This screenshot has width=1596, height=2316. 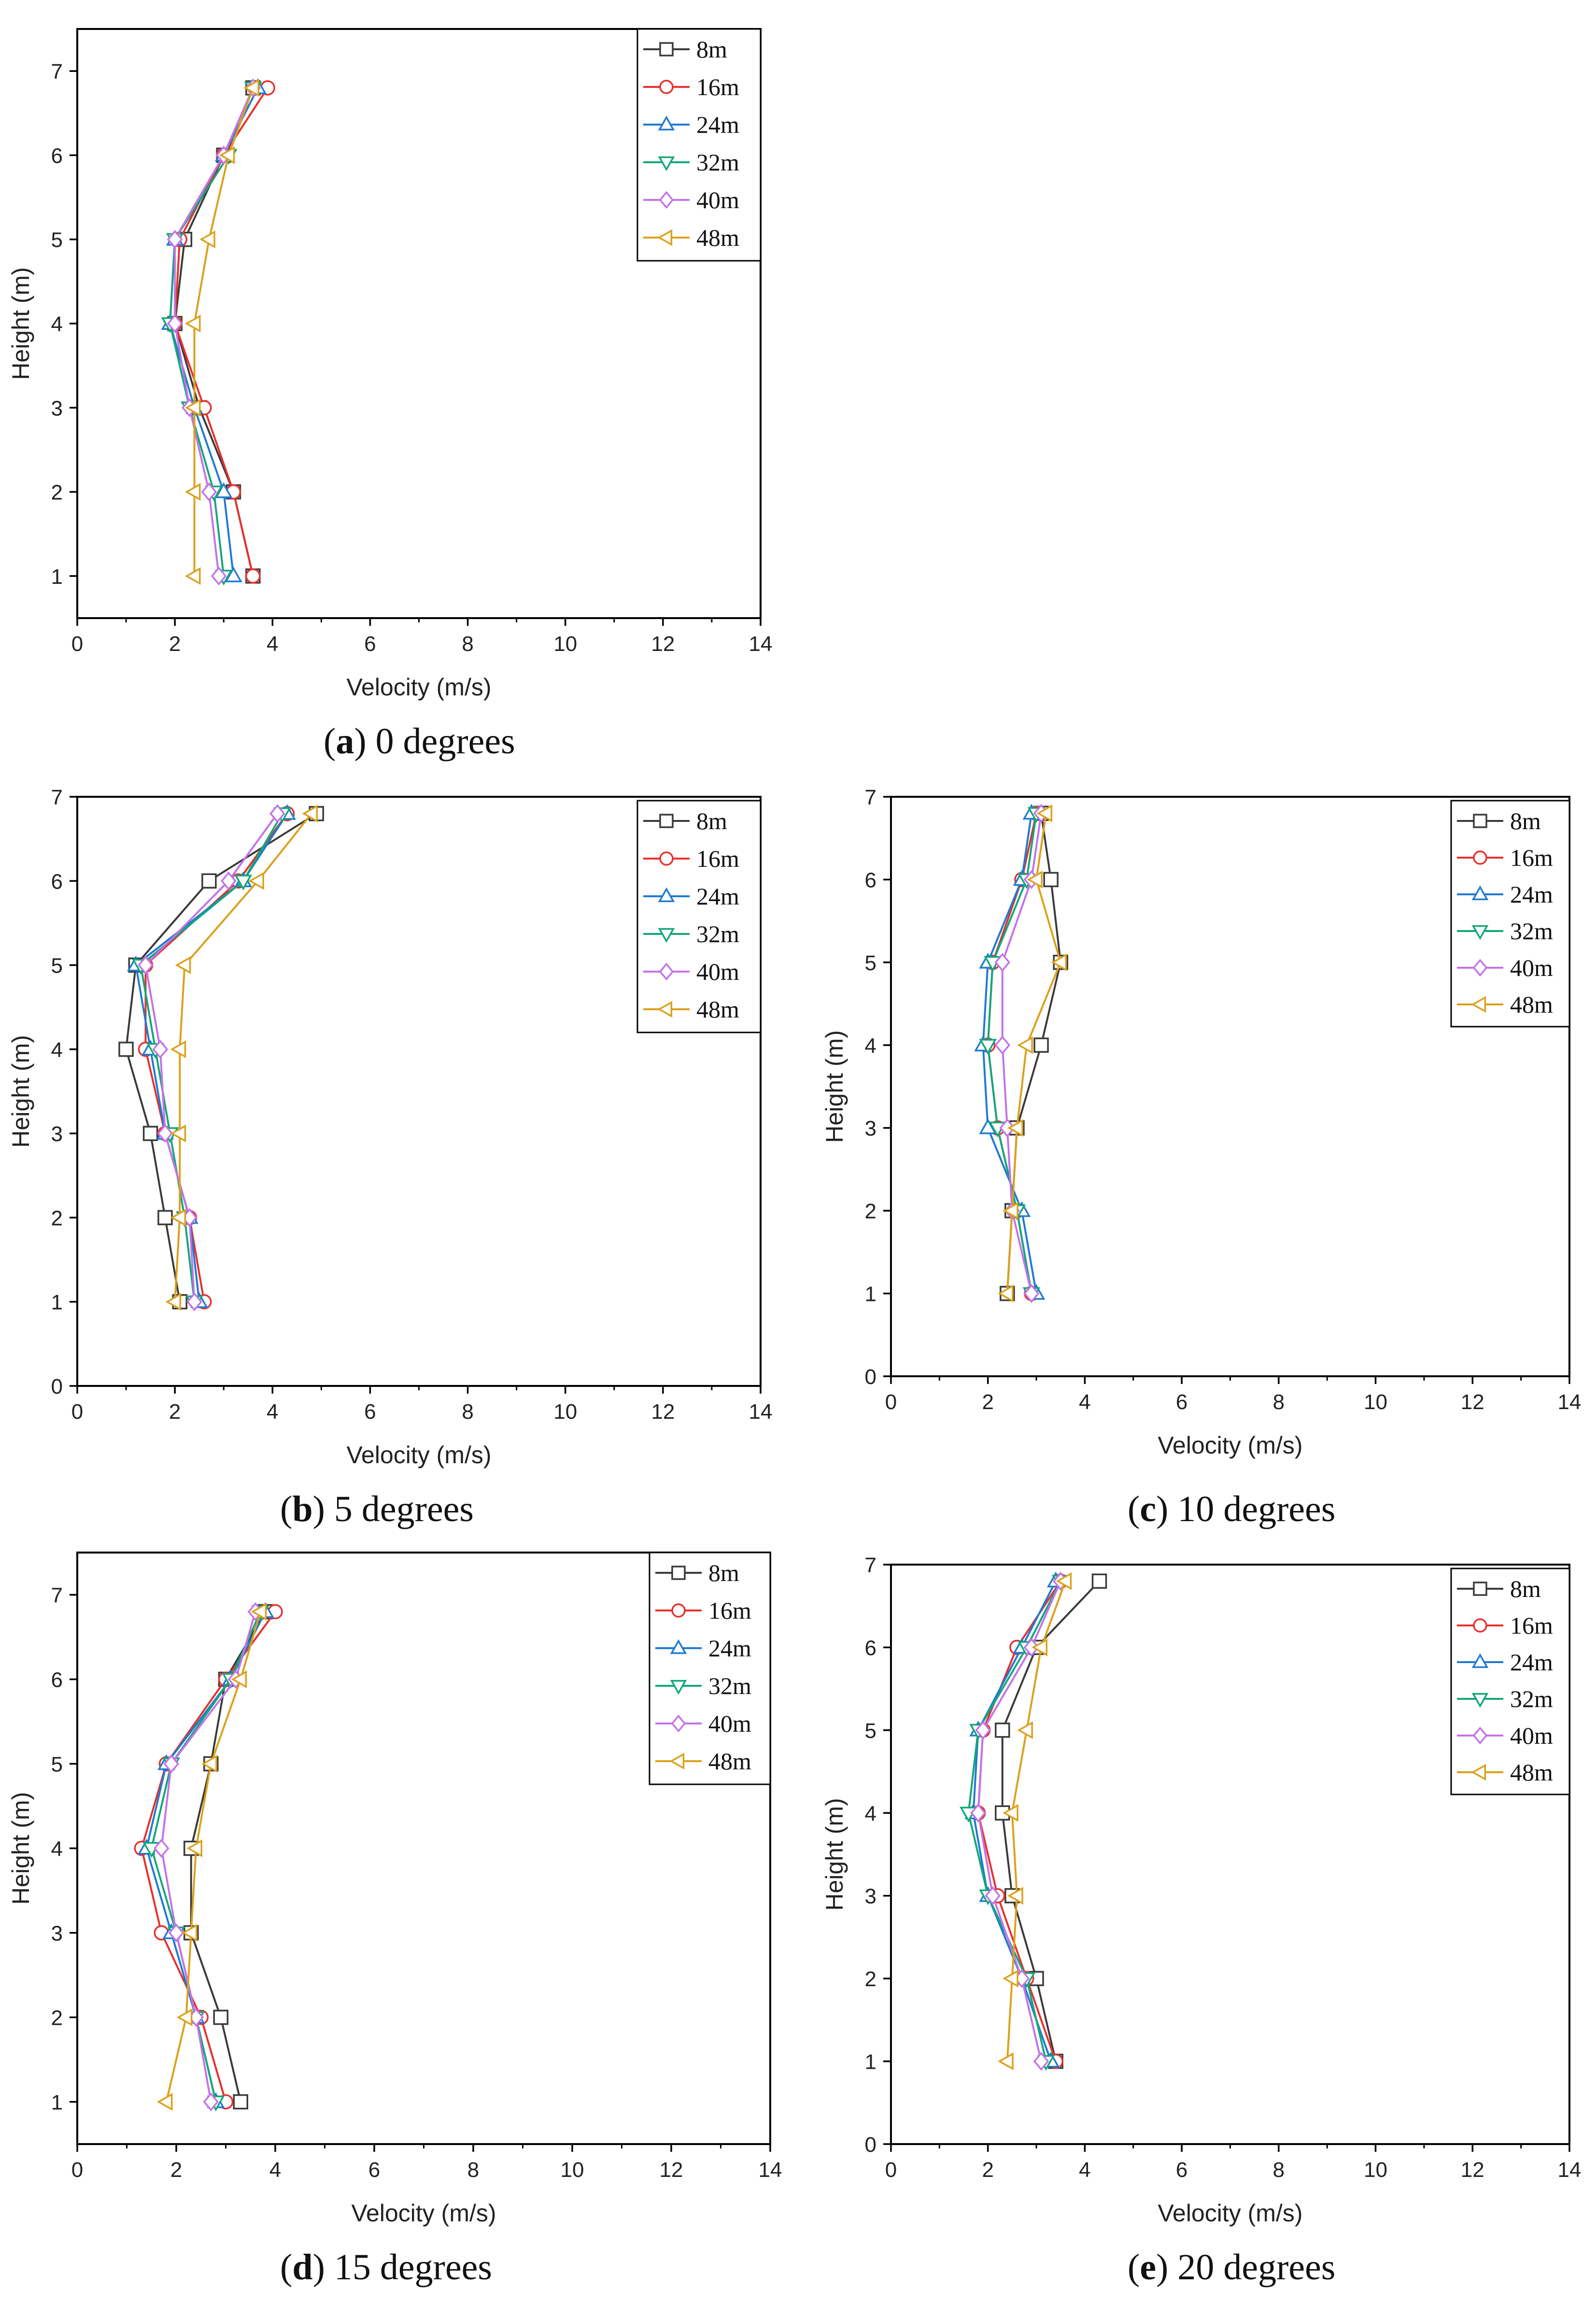 I want to click on y-tick-label: 7, so click(x=57, y=1596).